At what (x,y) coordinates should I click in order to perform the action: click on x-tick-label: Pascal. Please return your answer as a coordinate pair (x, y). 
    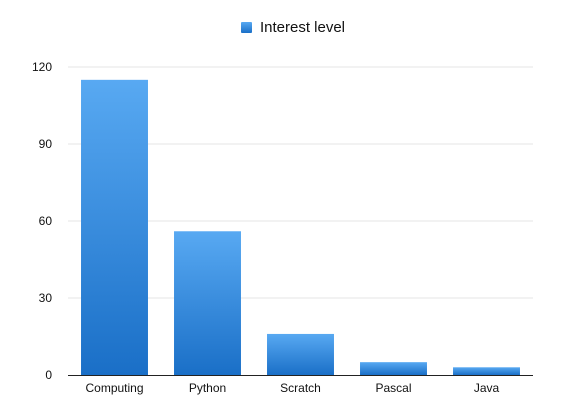
    Looking at the image, I should click on (393, 388).